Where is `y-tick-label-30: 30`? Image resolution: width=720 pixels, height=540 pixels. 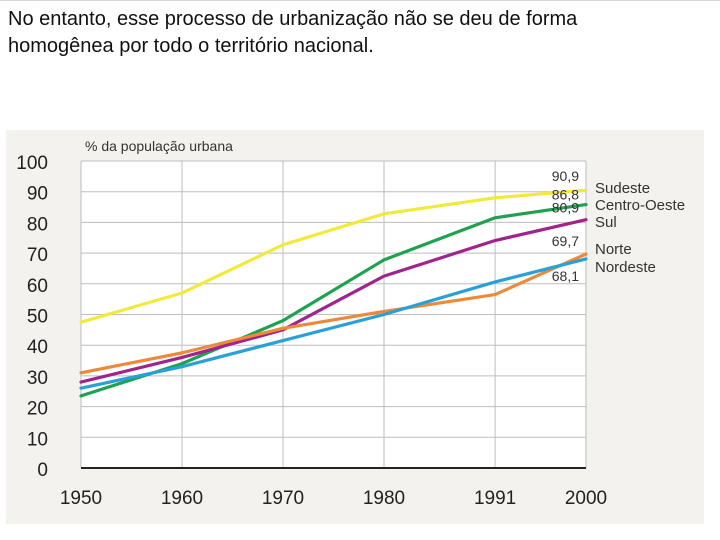 y-tick-label-30: 30 is located at coordinates (37, 378).